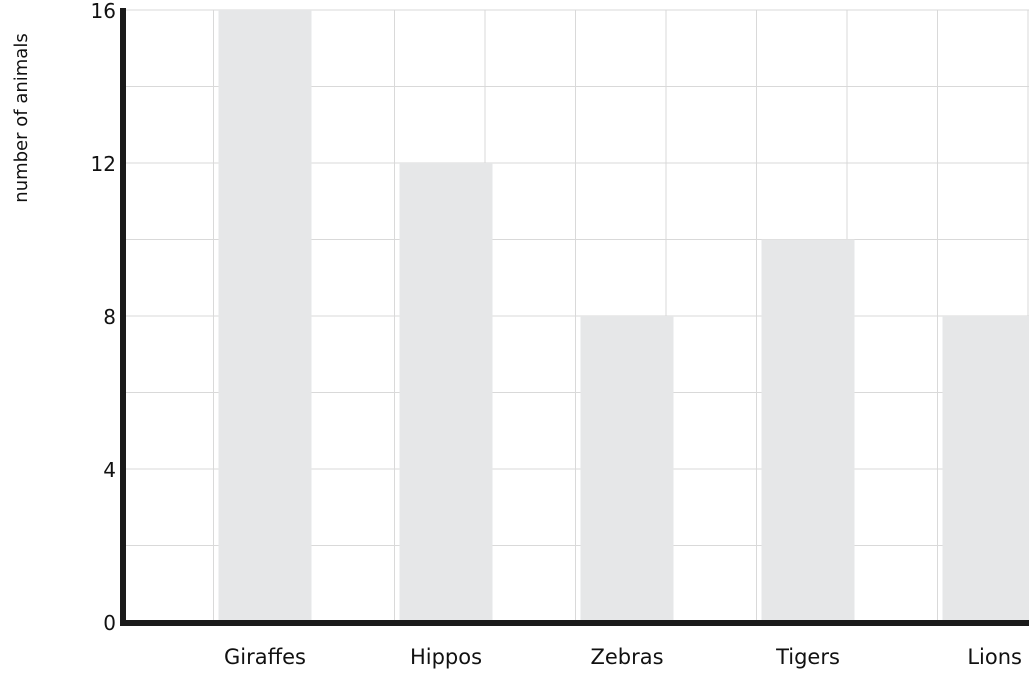 The height and width of the screenshot is (675, 1029). I want to click on x-category-label: Giraffes, so click(265, 657).